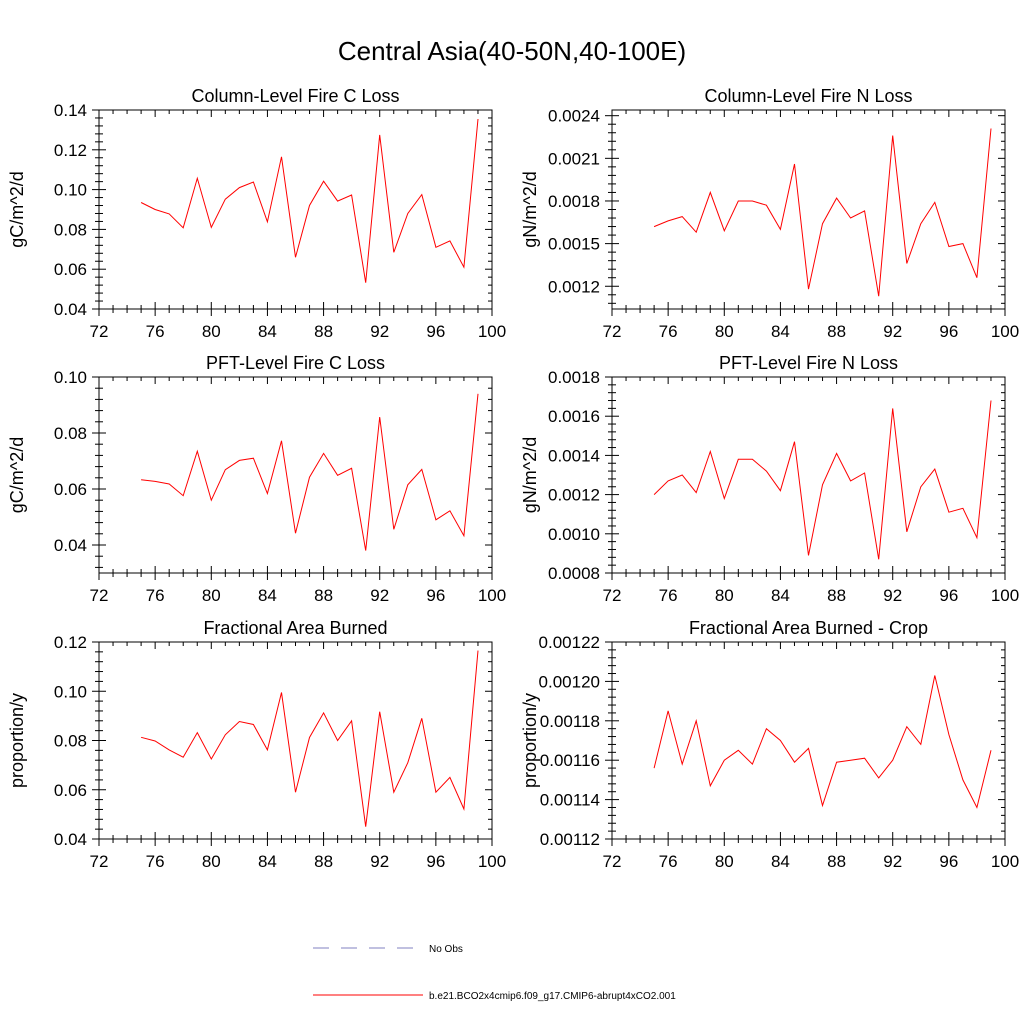 This screenshot has height=1024, width=1024. Describe the element at coordinates (267, 331) in the screenshot. I see `panel-1-xtick-label: 84` at that location.